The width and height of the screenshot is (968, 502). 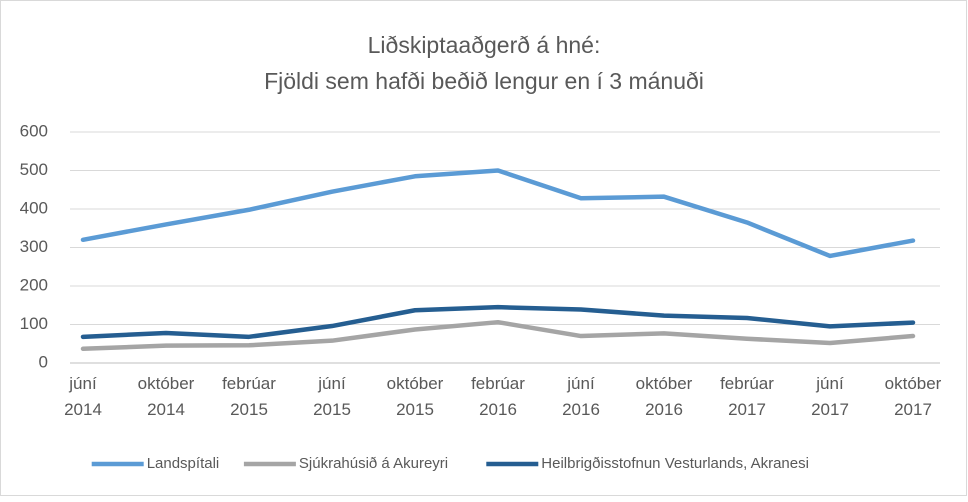 What do you see at coordinates (664, 396) in the screenshot?
I see `x-tick-label: október 2016` at bounding box center [664, 396].